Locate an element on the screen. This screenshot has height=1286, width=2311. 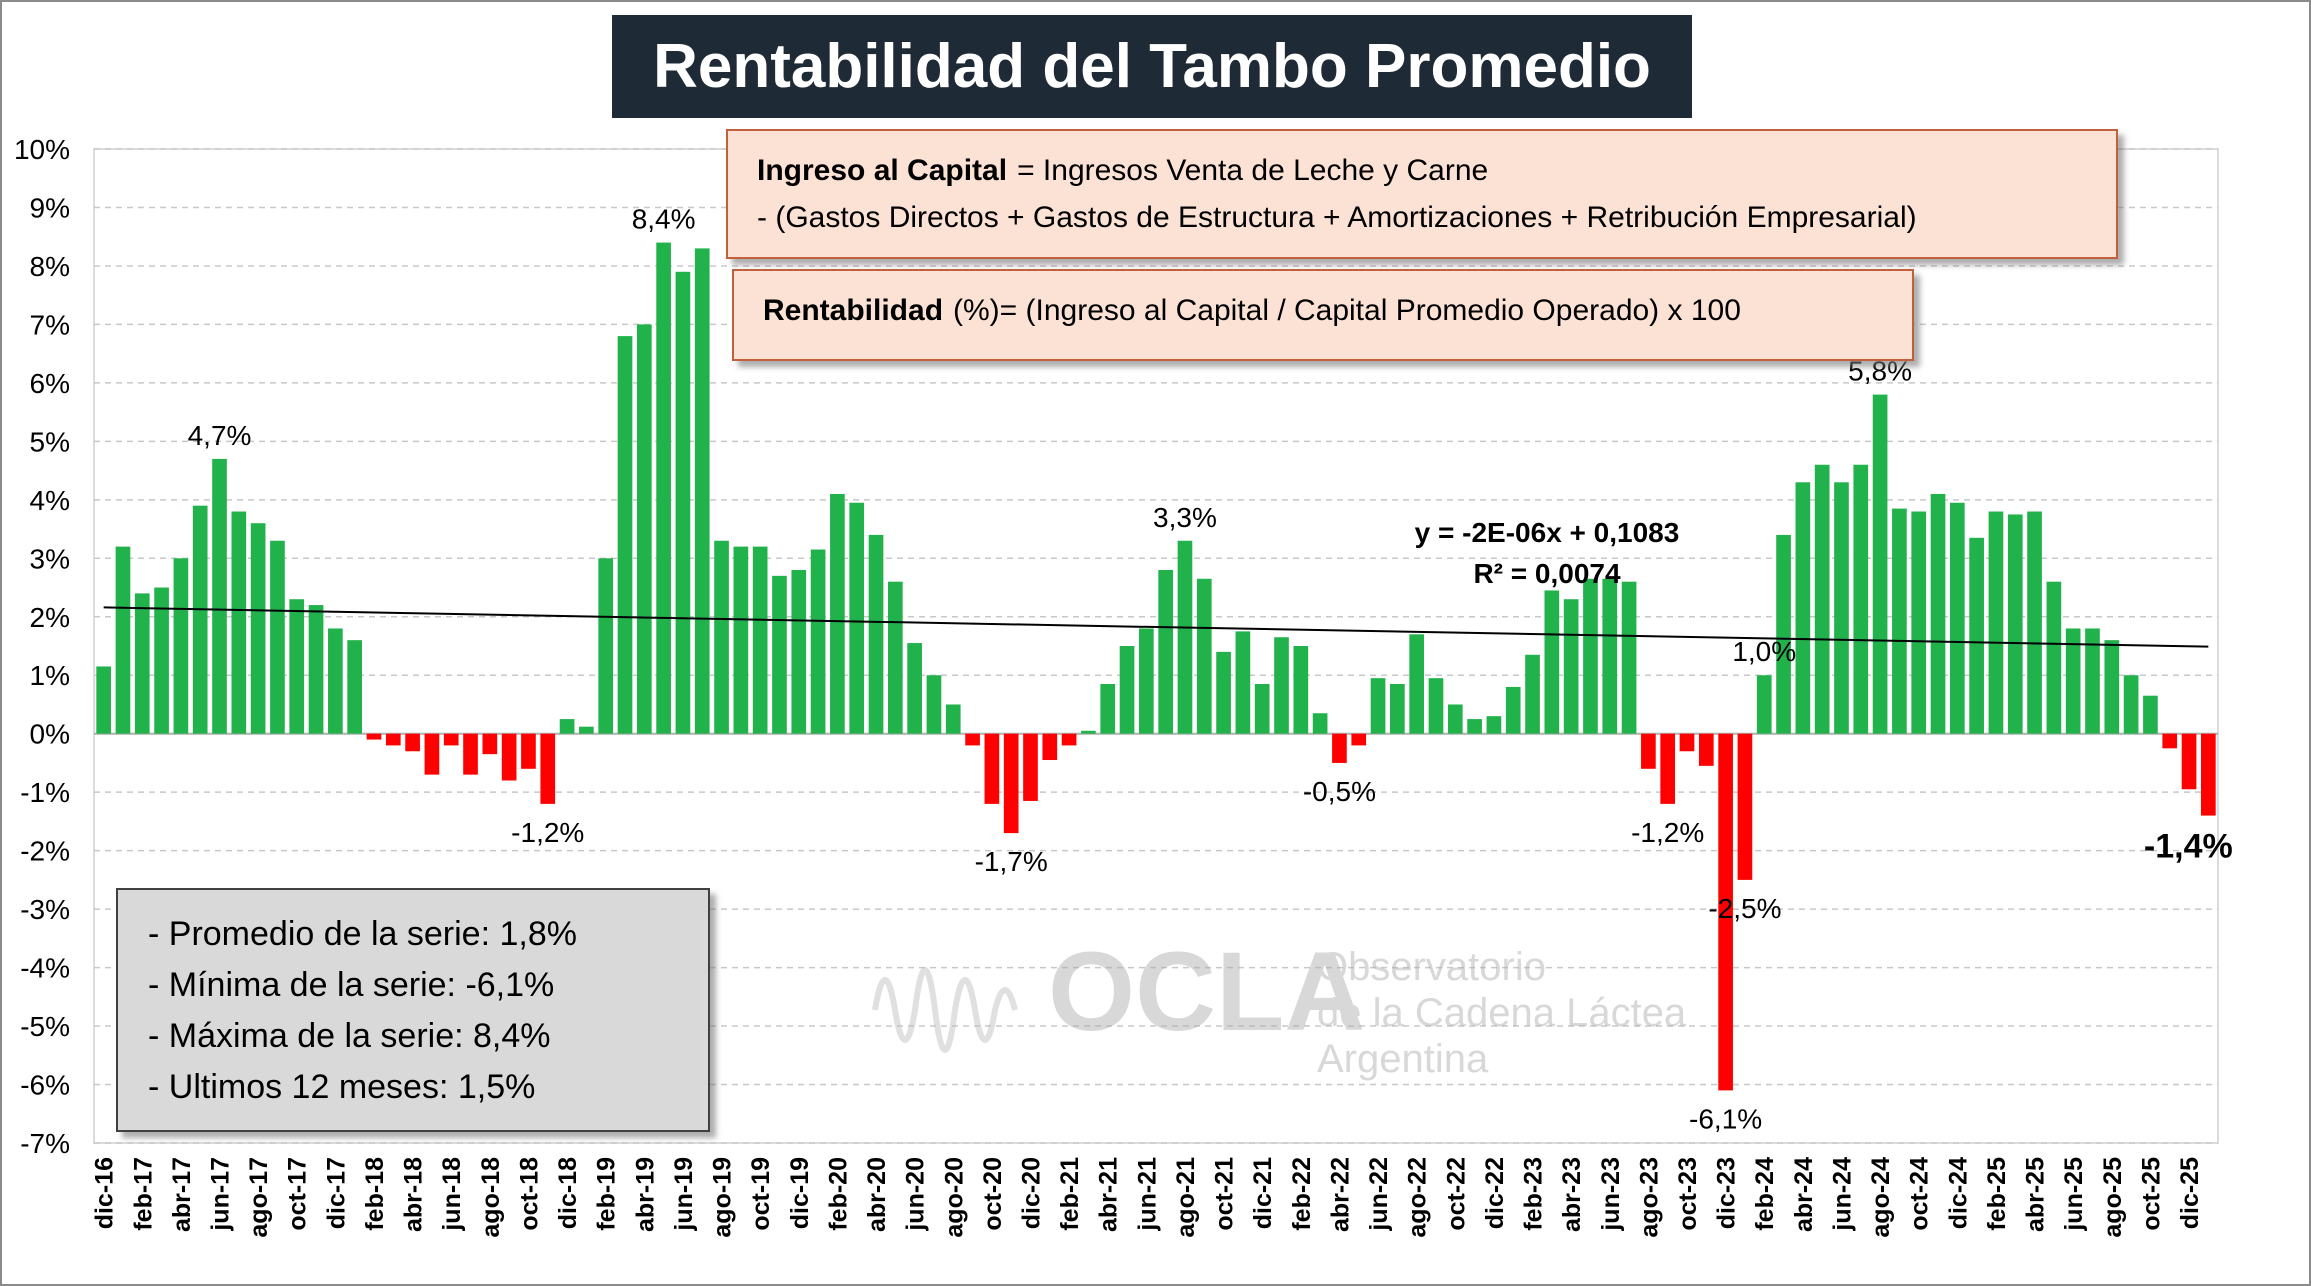
x-tick-label: ago-24 is located at coordinates (1881, 1197).